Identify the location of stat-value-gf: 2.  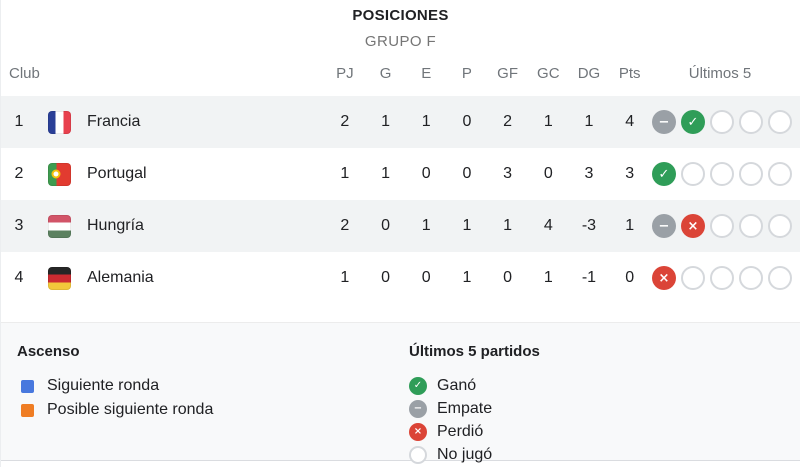
(508, 121).